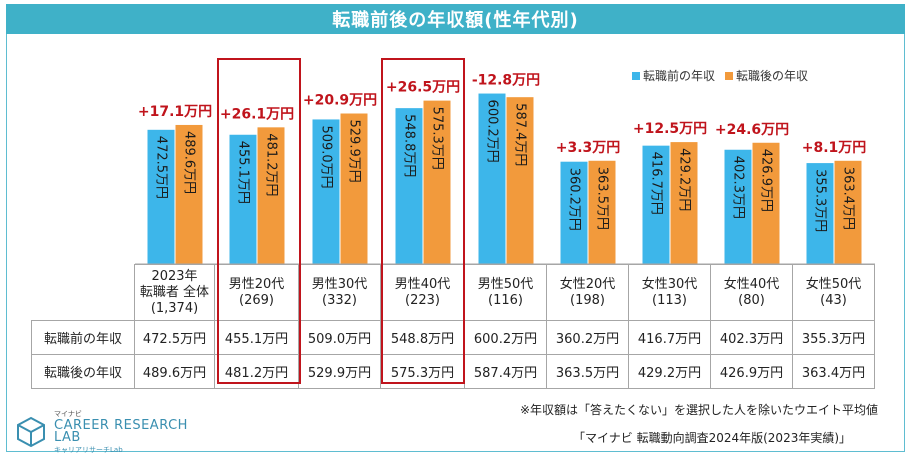 The image size is (911, 456). What do you see at coordinates (423, 88) in the screenshot?
I see `diff-label-3: +26.5万円` at bounding box center [423, 88].